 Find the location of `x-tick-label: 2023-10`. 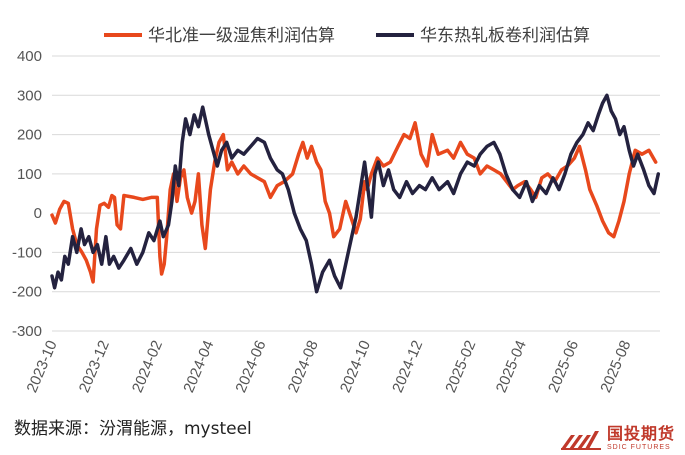

x-tick-label: 2023-10 is located at coordinates (42, 366).